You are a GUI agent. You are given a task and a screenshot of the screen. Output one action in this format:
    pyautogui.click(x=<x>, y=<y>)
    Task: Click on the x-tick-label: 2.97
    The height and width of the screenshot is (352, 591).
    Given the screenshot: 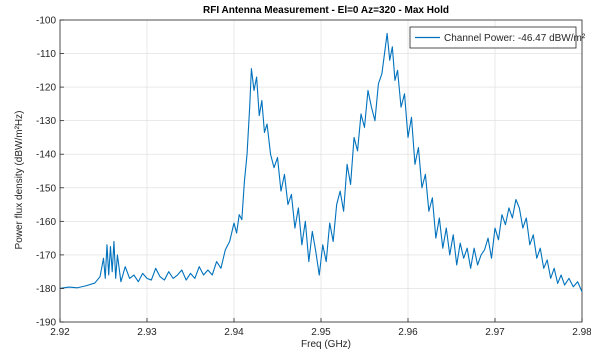 What is the action you would take?
    pyautogui.click(x=495, y=332)
    